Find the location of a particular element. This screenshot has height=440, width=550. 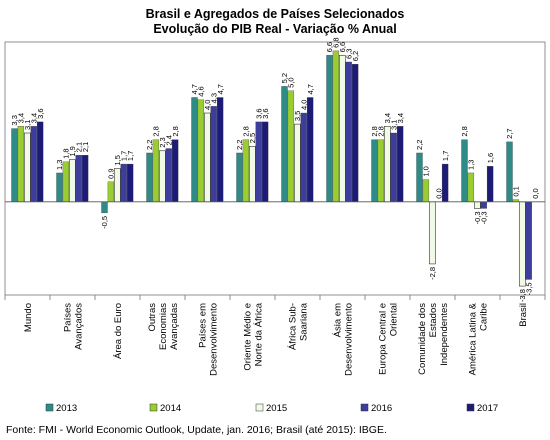

value-label: 6,8 is located at coordinates (336, 42).